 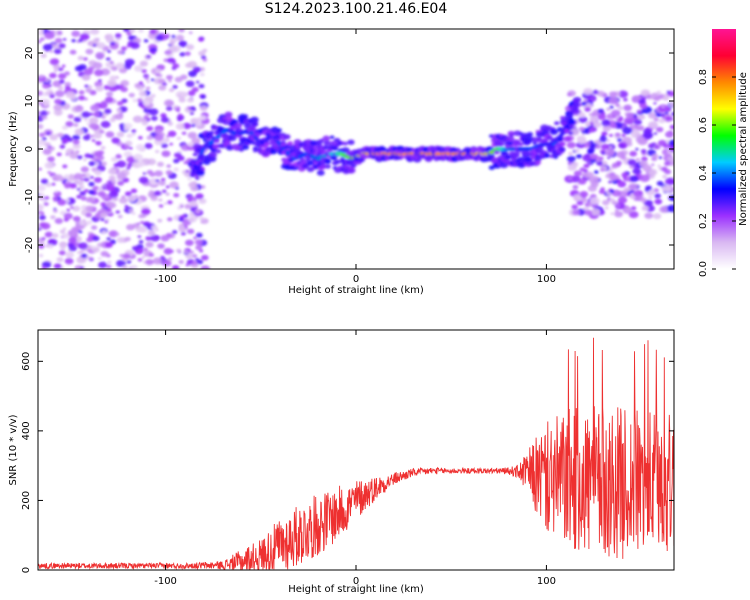 I want to click on snr-y-tick-label: 400, so click(x=26, y=430).